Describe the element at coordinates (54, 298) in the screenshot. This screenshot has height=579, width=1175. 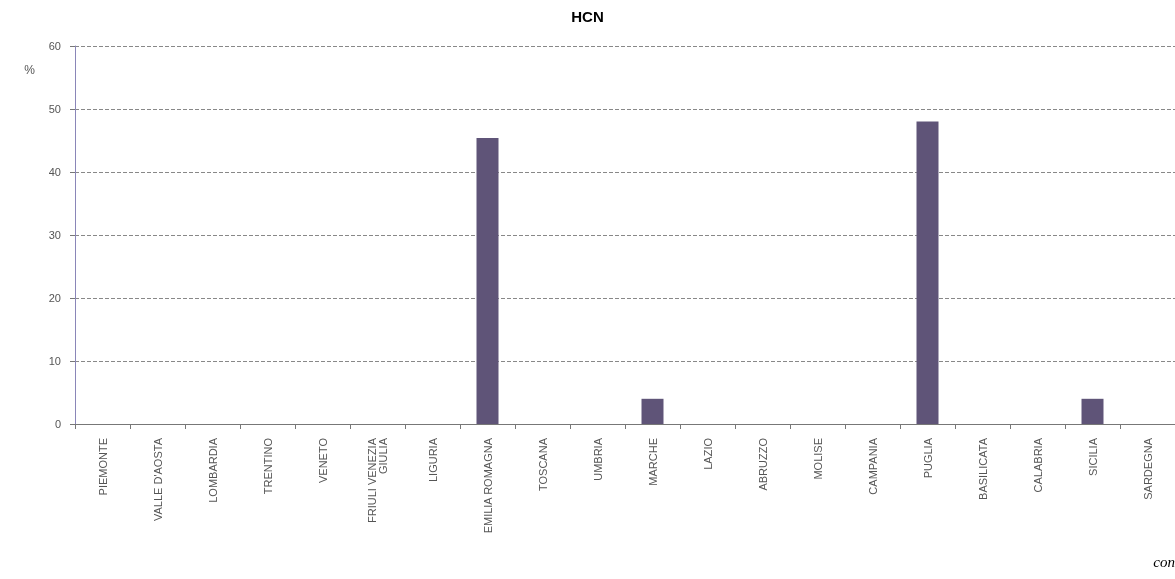
I see `y-tick-label: 20` at that location.